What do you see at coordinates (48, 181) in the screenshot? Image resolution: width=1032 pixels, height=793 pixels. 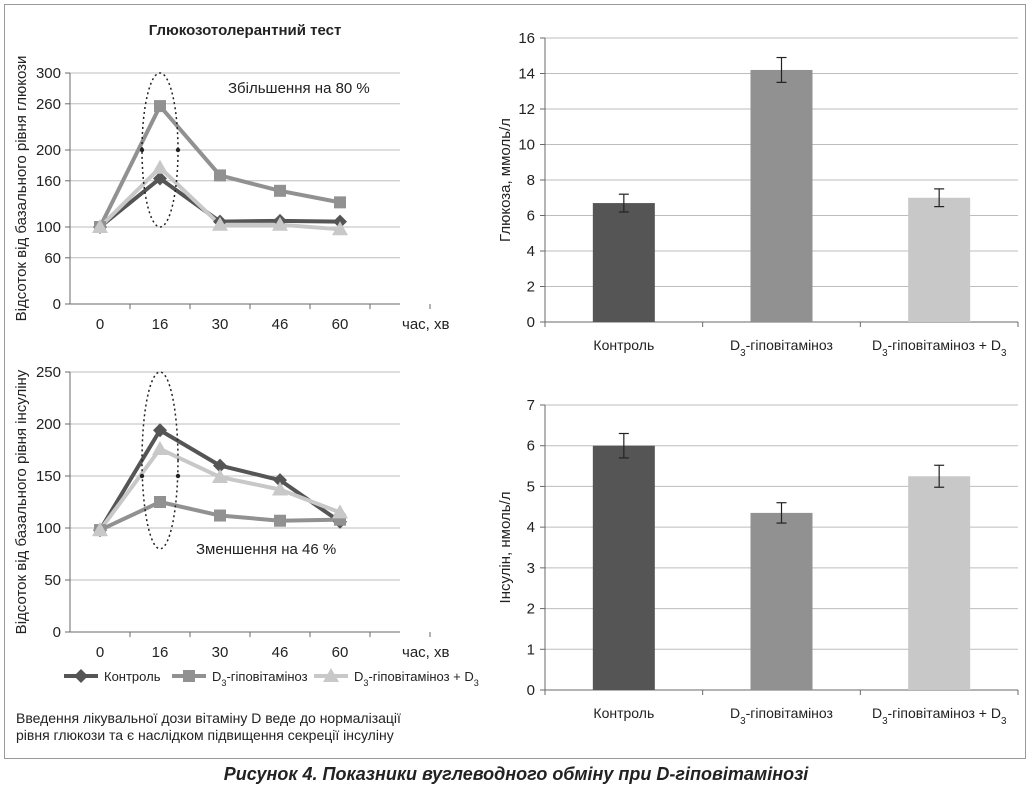 I see `c0-ytick-label: 160` at bounding box center [48, 181].